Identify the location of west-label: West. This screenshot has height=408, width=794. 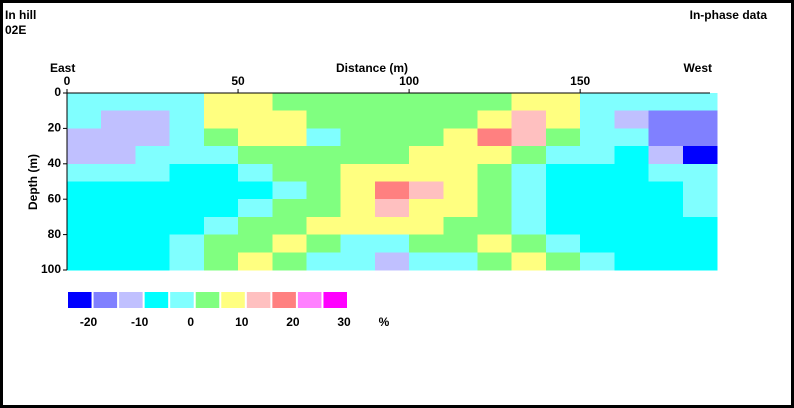
(698, 68).